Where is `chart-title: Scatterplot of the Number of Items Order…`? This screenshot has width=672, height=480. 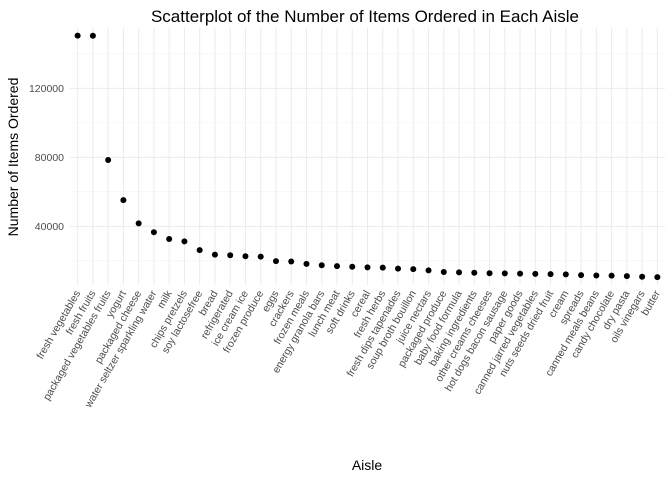 chart-title: Scatterplot of the Number of Items Order… is located at coordinates (365, 16).